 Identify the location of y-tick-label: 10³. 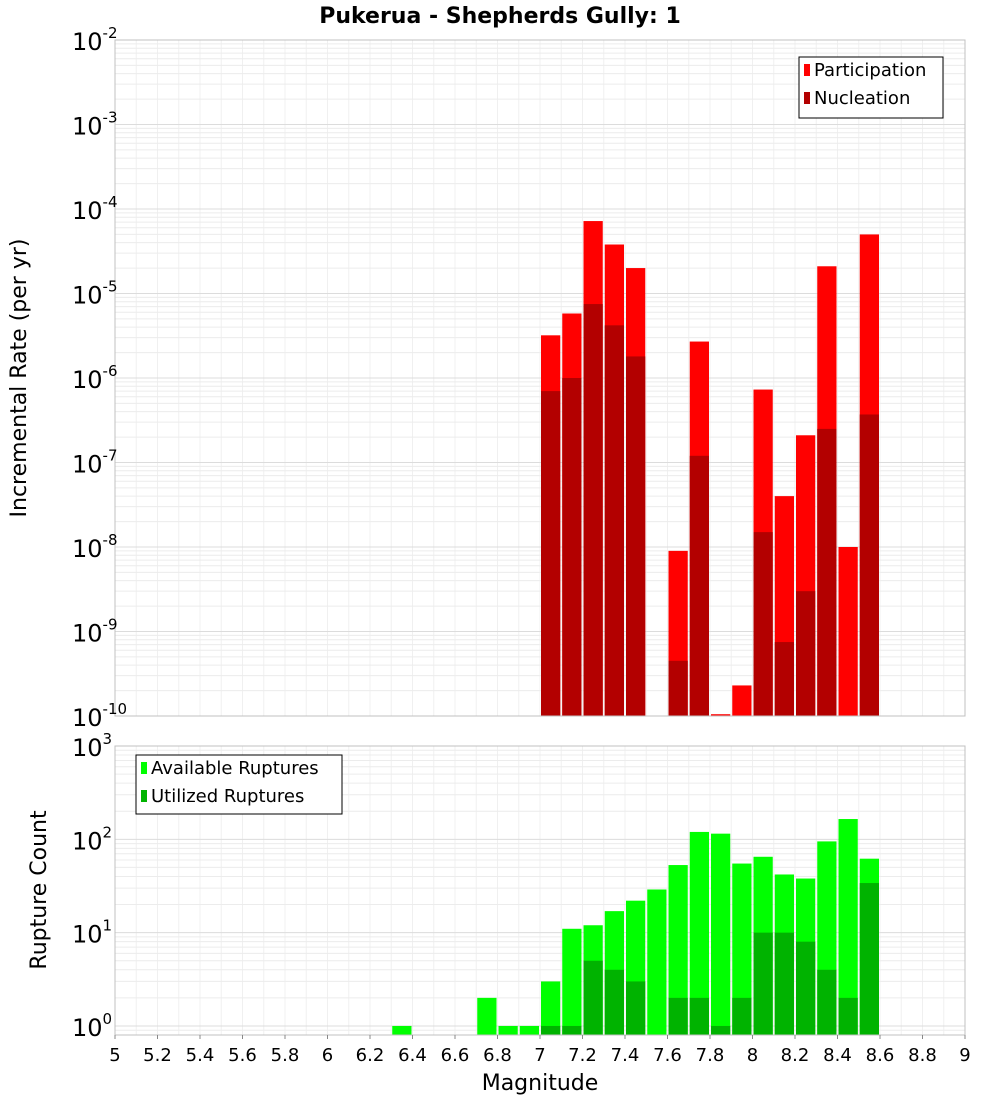
(92, 746).